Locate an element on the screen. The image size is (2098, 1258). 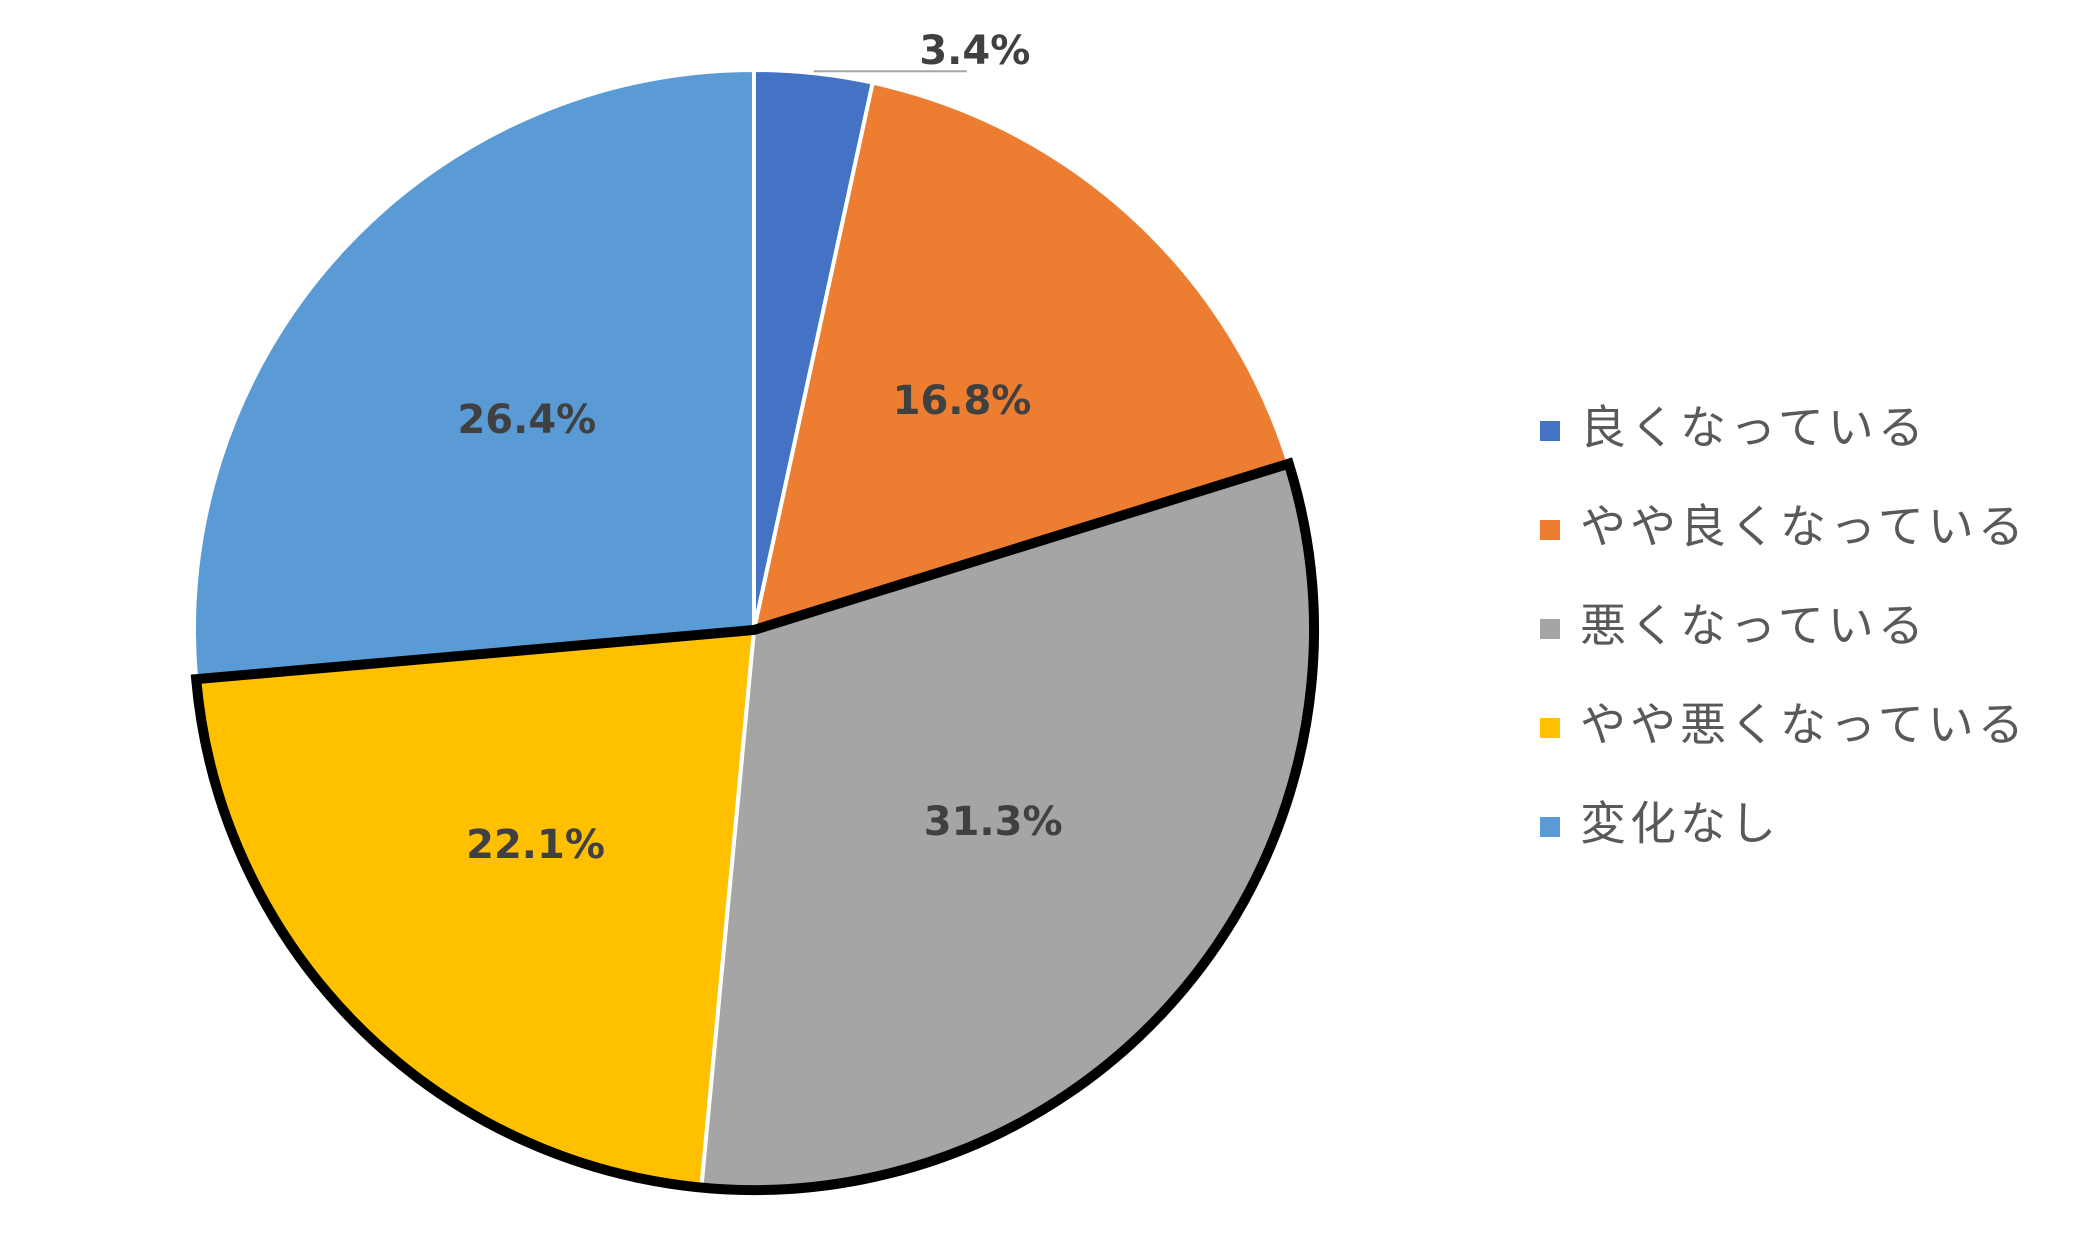
legend-label: 変化なし is located at coordinates (1680, 824).